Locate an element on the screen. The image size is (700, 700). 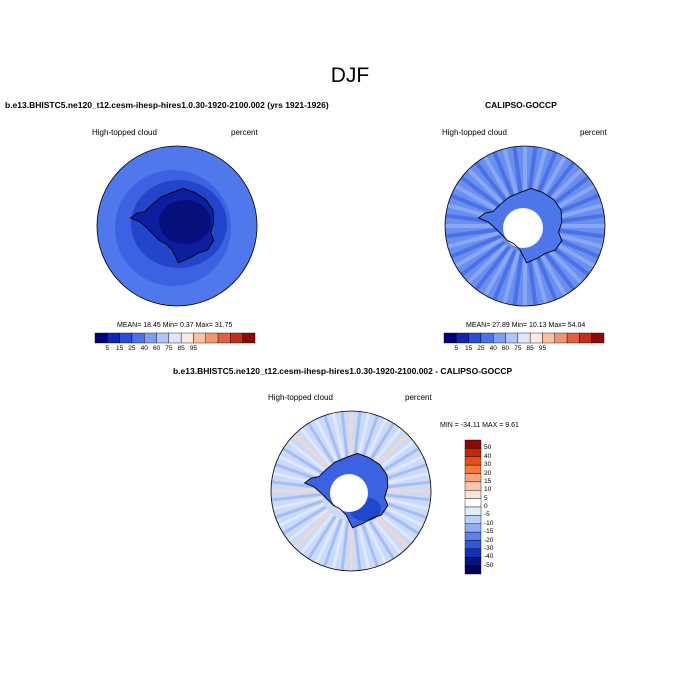
colorbar-tick-label: 30 is located at coordinates (488, 465).